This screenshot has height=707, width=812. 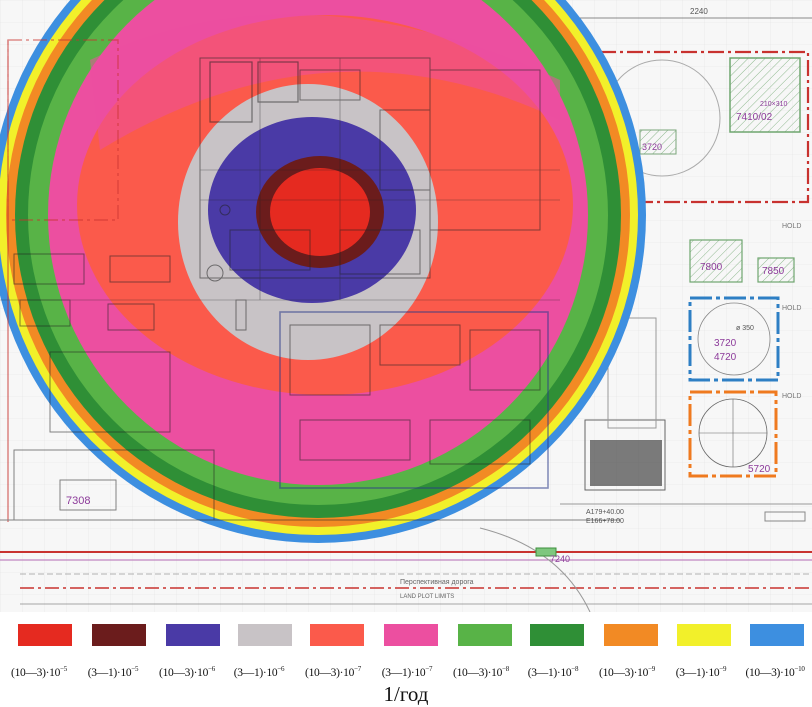 I want to click on legend-label-10: (10—3)·10−10, so click(x=775, y=672).